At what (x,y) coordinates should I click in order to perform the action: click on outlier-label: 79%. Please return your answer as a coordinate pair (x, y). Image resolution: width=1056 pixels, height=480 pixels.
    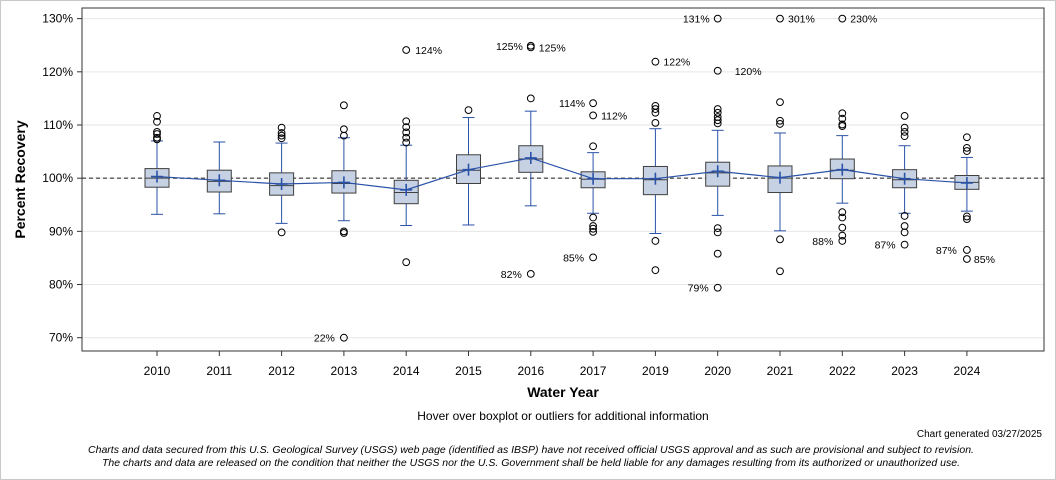
    Looking at the image, I should click on (698, 289).